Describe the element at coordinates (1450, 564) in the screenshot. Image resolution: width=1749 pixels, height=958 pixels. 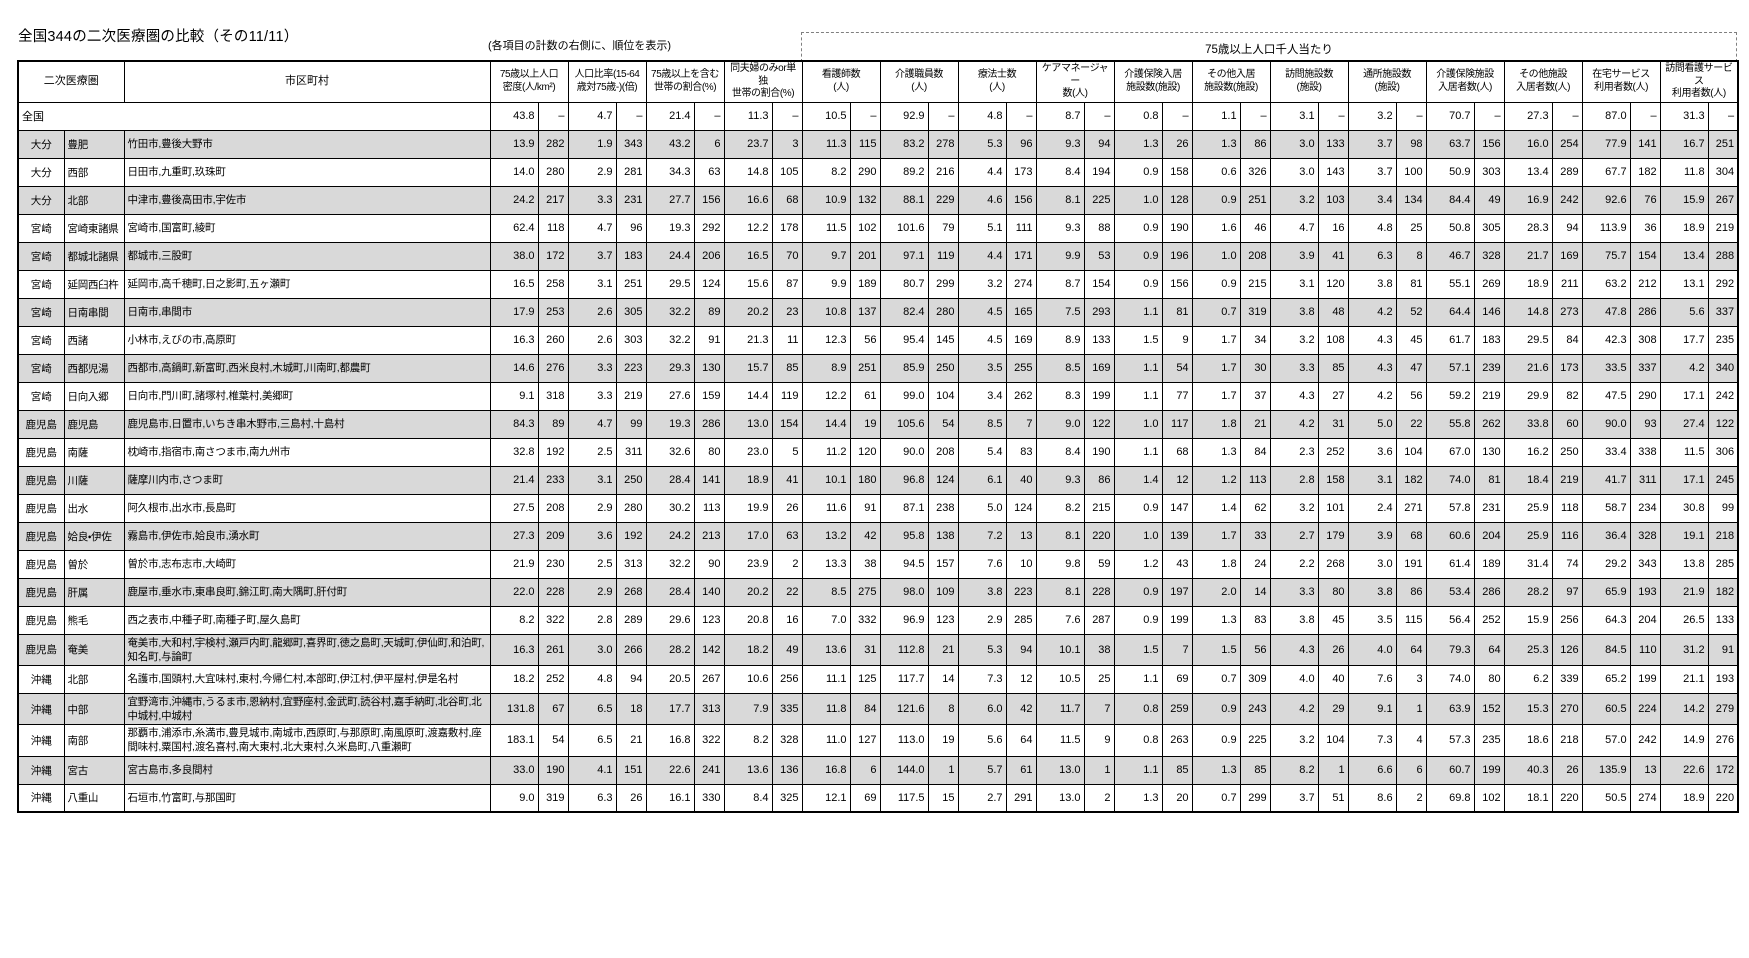
I see `value-cell: 61.4` at that location.